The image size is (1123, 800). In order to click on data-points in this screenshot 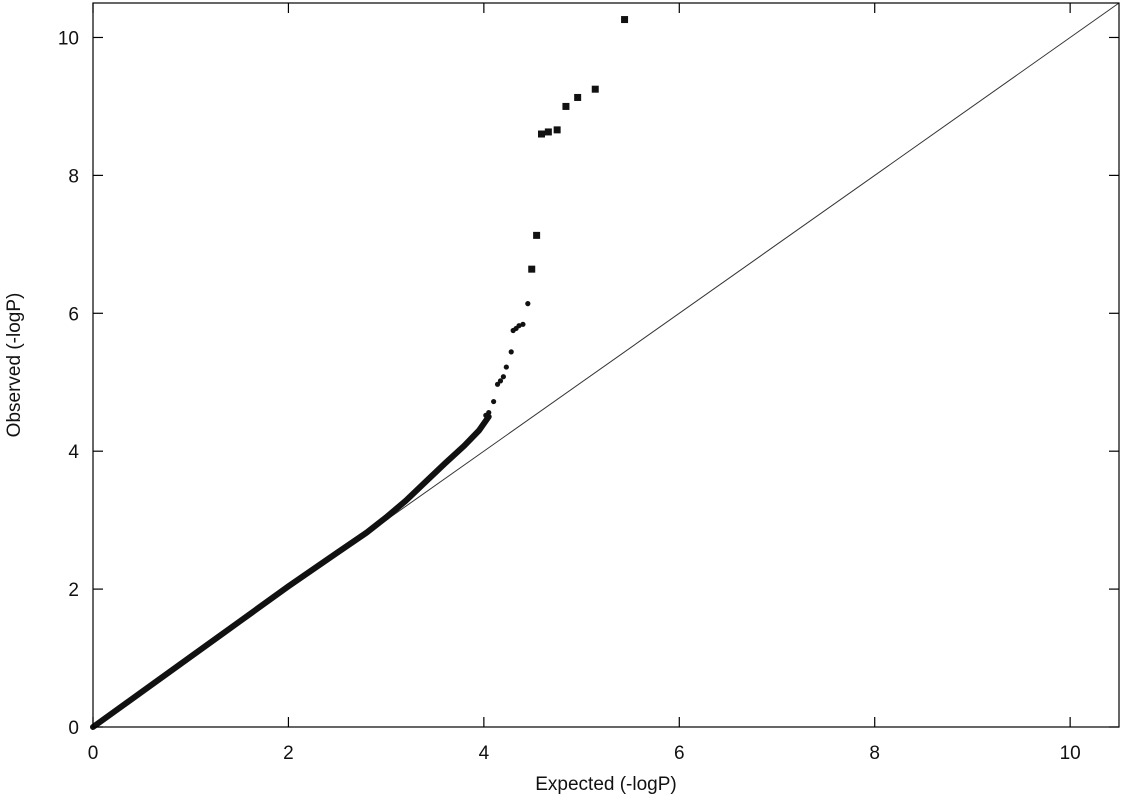, I will do `click(556, 217)`.